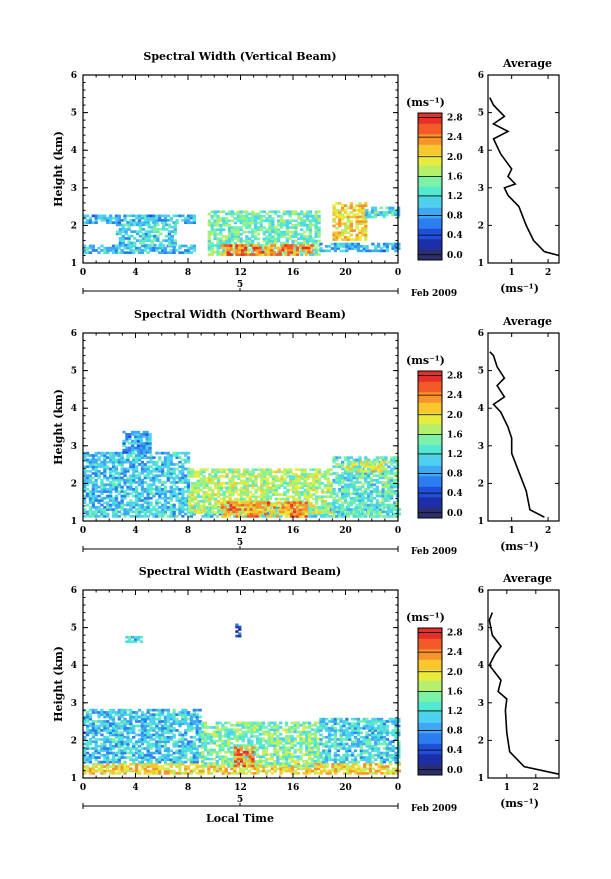 The image size is (611, 879). What do you see at coordinates (58, 427) in the screenshot?
I see `y-axis-label: Height (km)` at bounding box center [58, 427].